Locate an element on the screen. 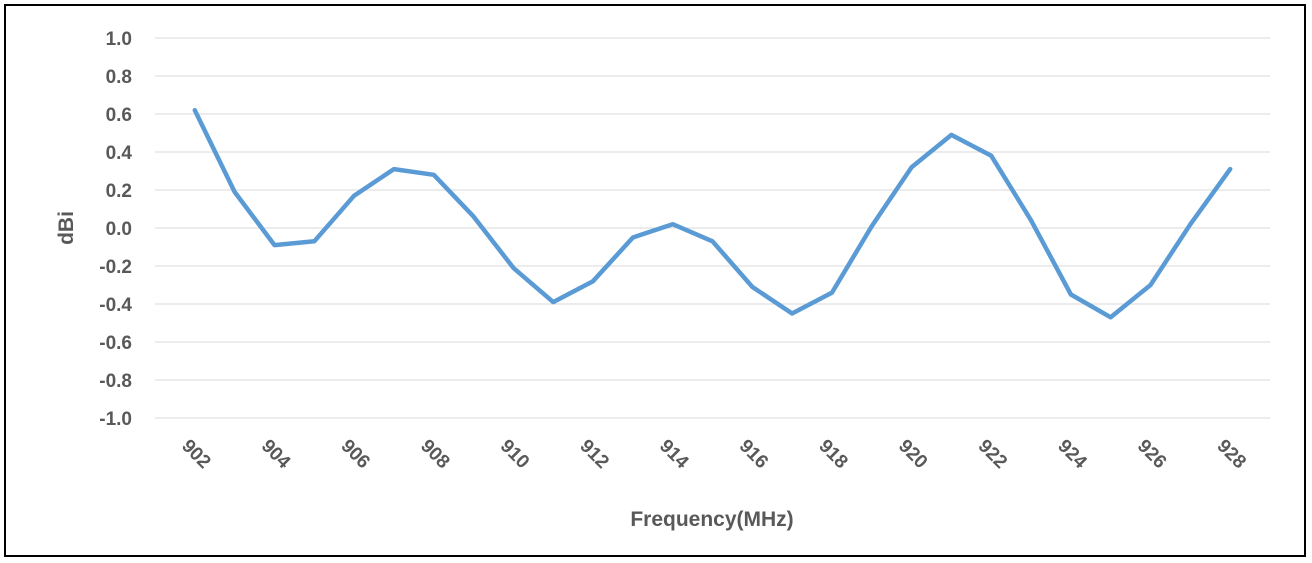 This screenshot has height=563, width=1312. y-tick-label: 0.6 is located at coordinates (119, 115).